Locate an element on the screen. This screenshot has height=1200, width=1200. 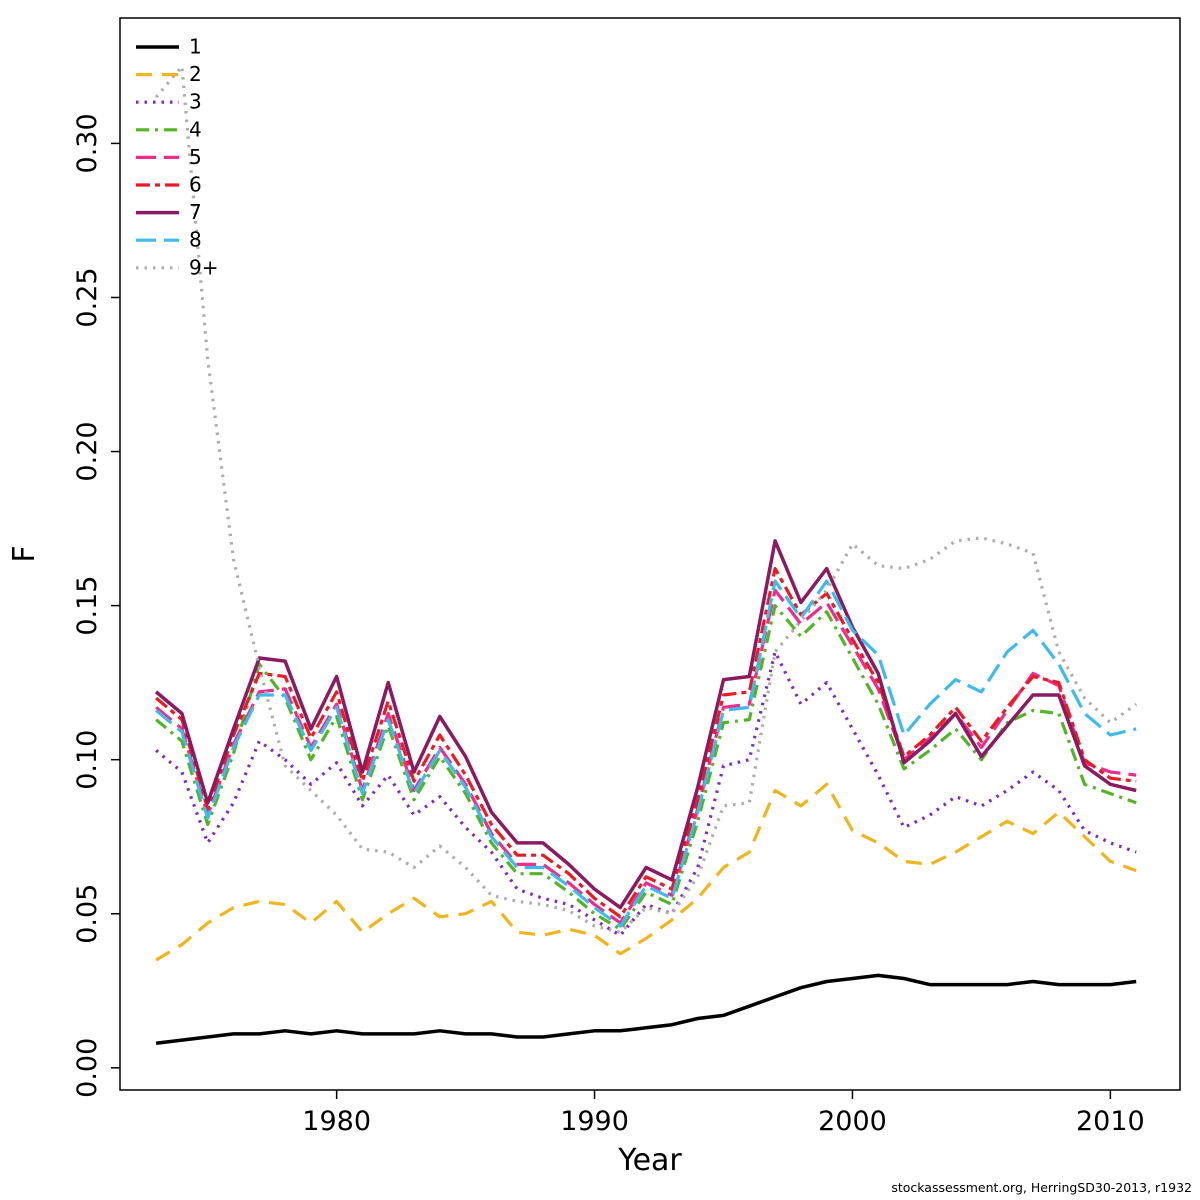
y-axis-title: F is located at coordinates (24, 553).